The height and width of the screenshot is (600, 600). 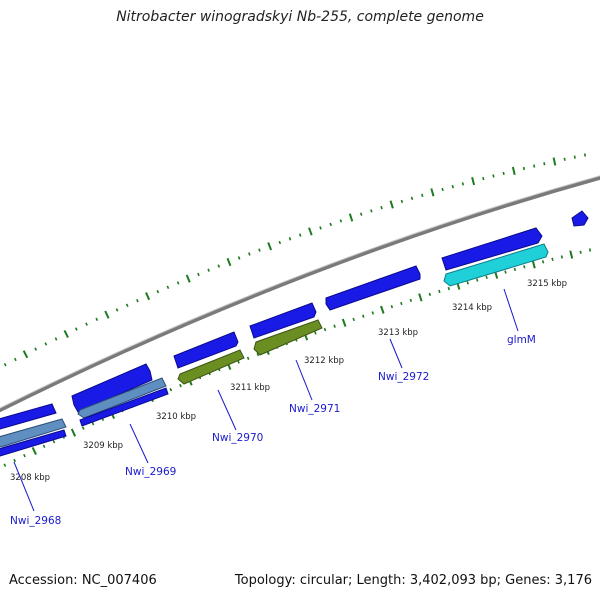 I want to click on scale-label: 3214 kbp, so click(x=472, y=308).